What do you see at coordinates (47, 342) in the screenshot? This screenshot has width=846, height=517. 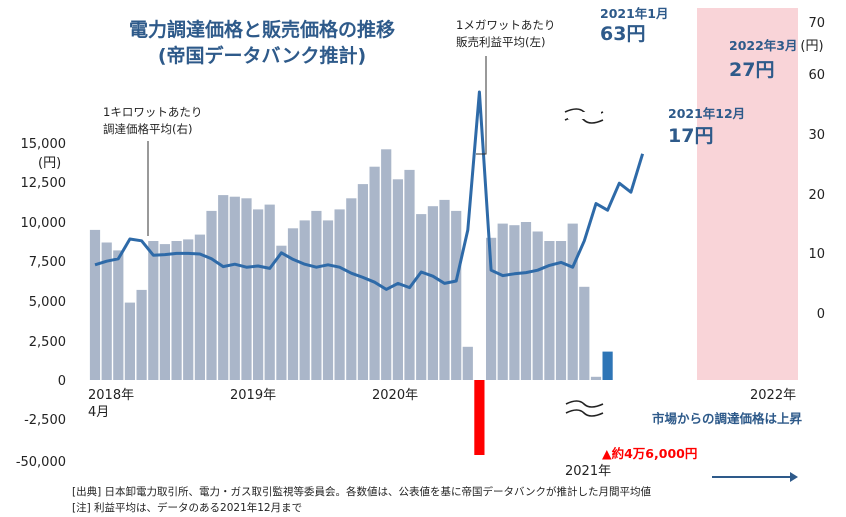 I see `left-tick-label: 2,500` at bounding box center [47, 342].